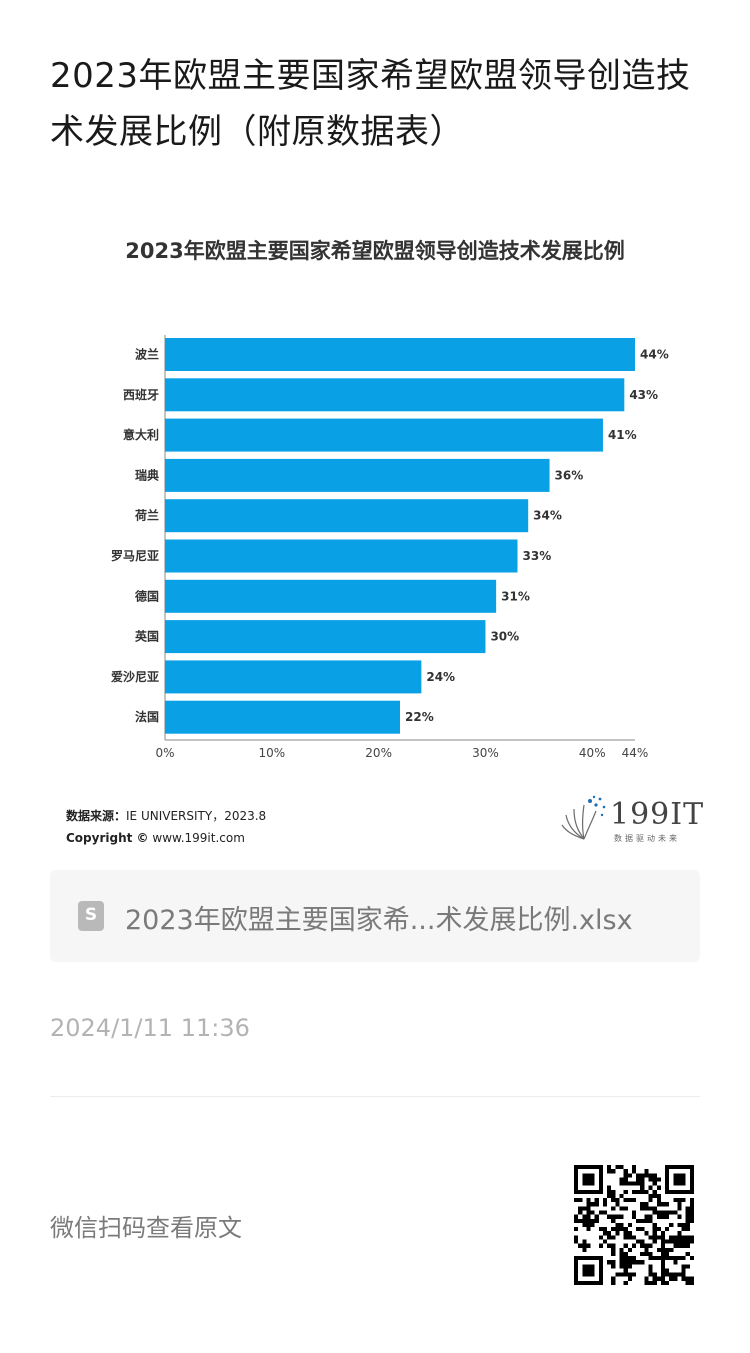  Describe the element at coordinates (147, 636) in the screenshot. I see `category-label-7: 英国` at that location.